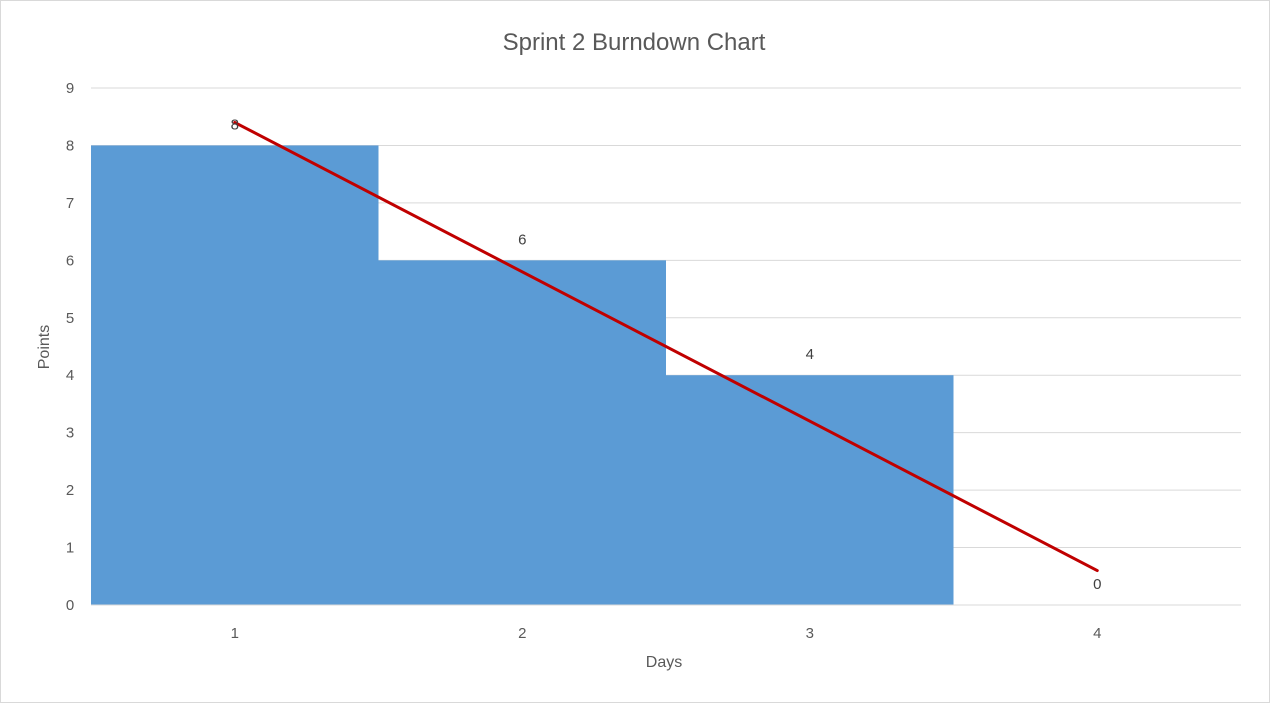  I want to click on y-tick-label: 3, so click(70, 433).